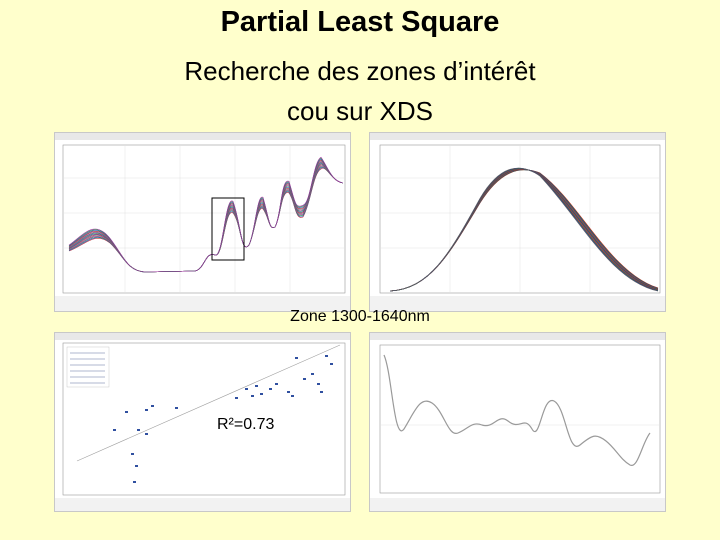  Describe the element at coordinates (360, 71) in the screenshot. I see `slide-subtitle-1: Recherche des zones d’intérêt` at that location.